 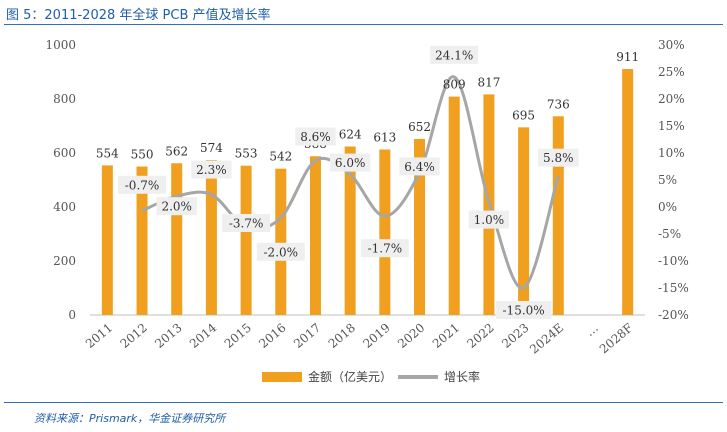 I want to click on growth-value-label: -1.7%, so click(x=385, y=249).